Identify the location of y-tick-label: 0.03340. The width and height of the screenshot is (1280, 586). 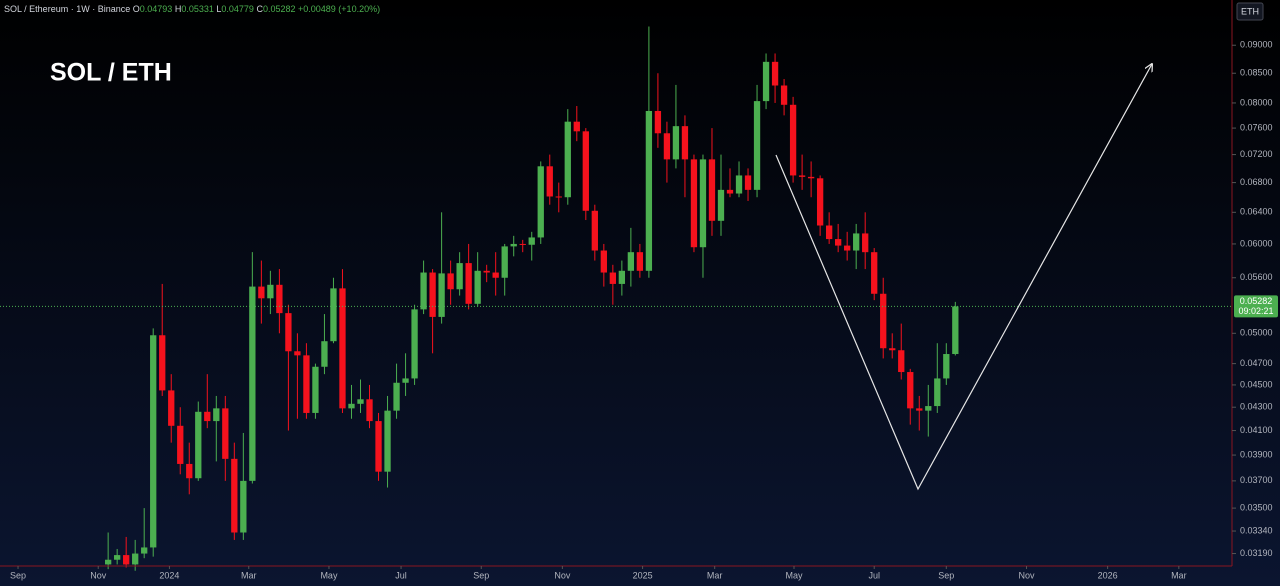
(1256, 530).